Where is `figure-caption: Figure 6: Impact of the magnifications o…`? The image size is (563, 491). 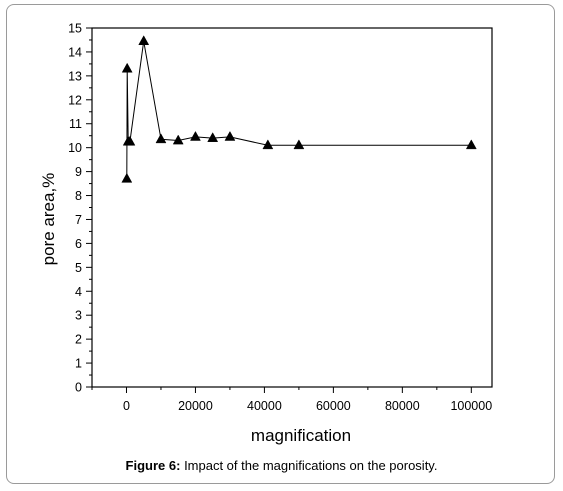
figure-caption: Figure 6: Impact of the magnifications o… is located at coordinates (281, 465).